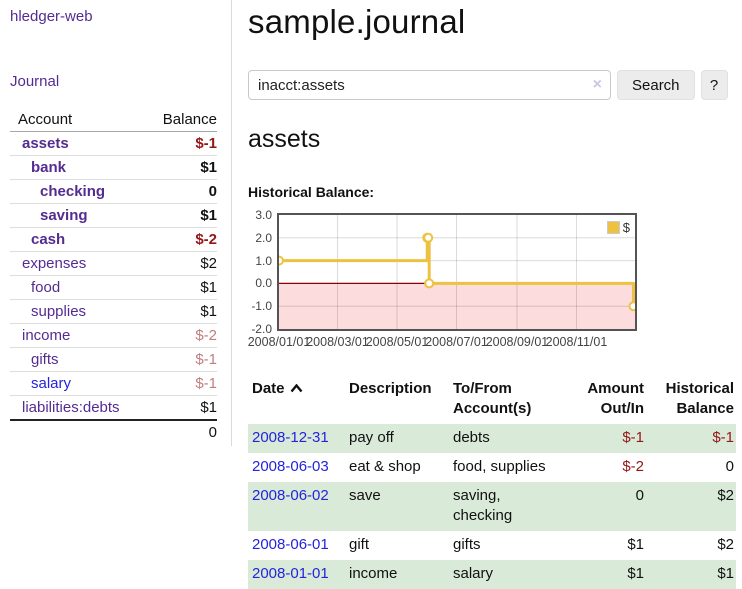  Describe the element at coordinates (73, 191) in the screenshot. I see `account-link: checking` at that location.